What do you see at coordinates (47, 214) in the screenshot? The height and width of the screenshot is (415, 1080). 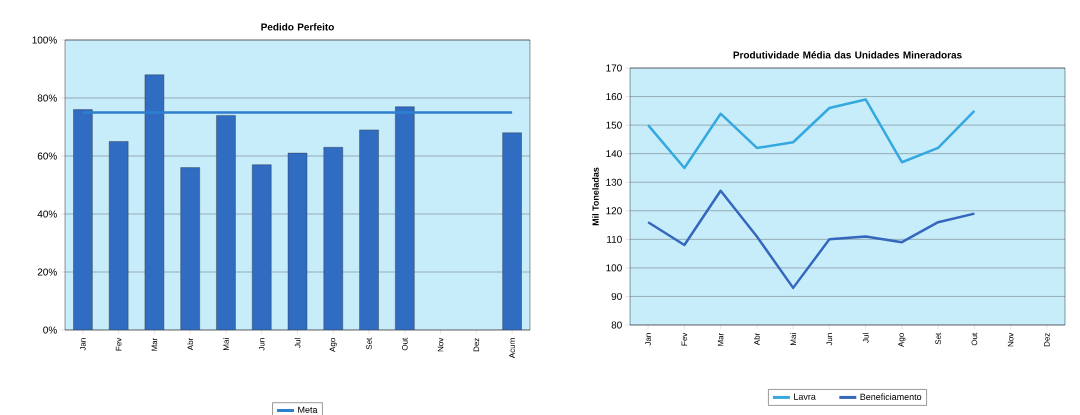 I see `y-tick-label: 40%` at bounding box center [47, 214].